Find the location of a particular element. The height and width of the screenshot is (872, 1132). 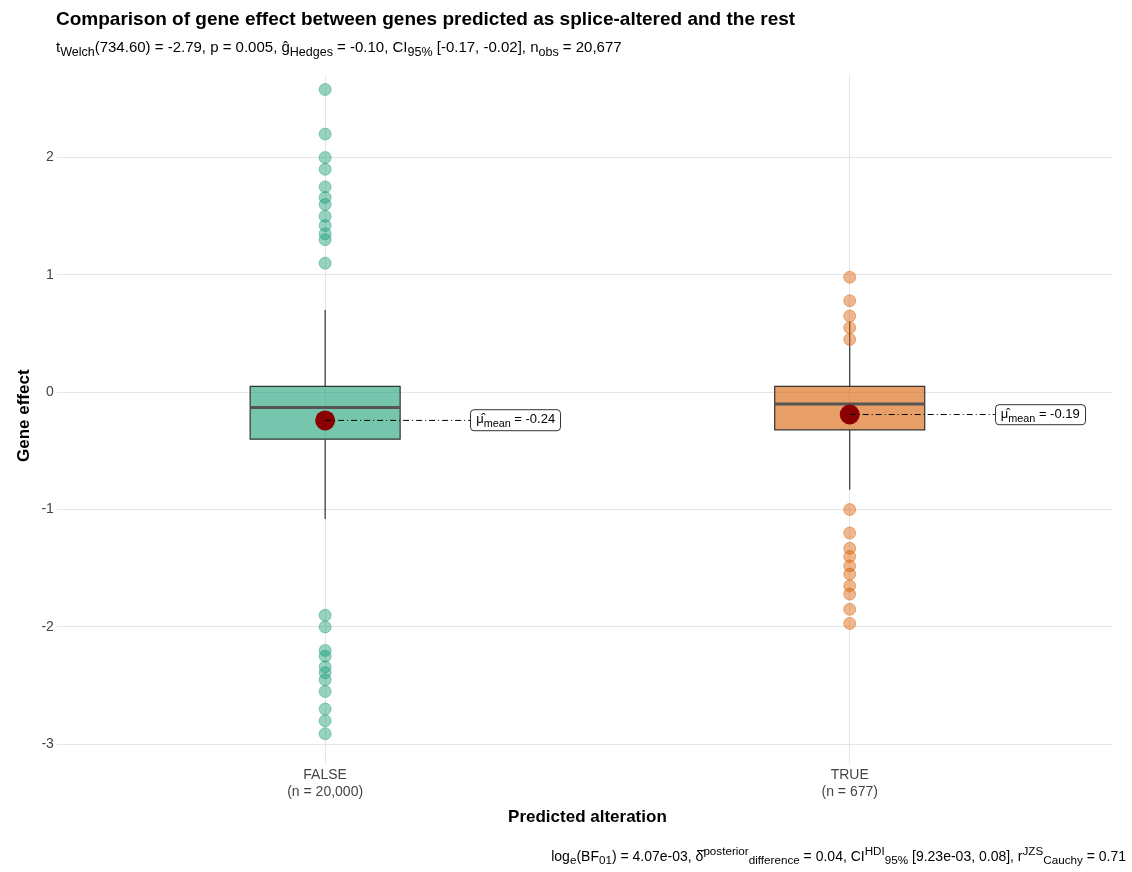

y-tick-label: 1 is located at coordinates (50, 273).